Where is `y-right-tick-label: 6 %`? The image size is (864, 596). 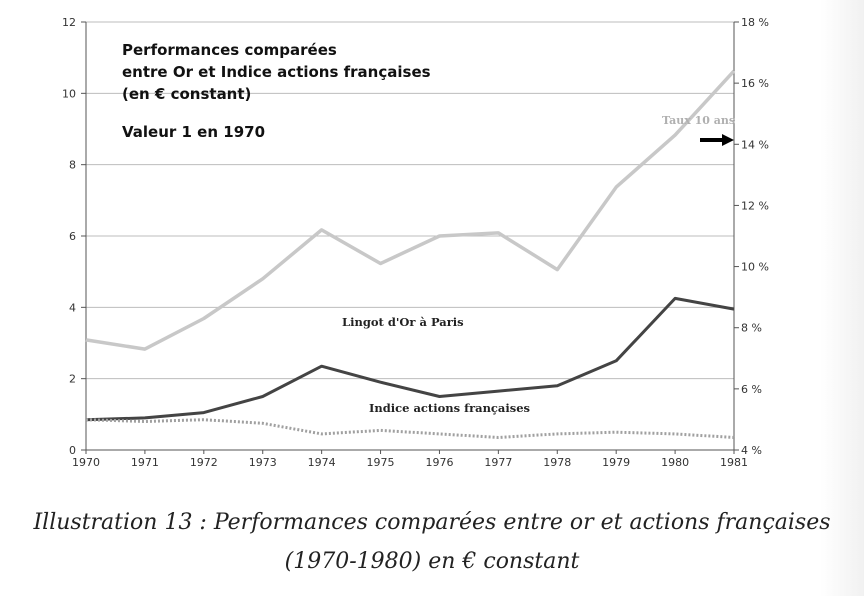 y-right-tick-label: 6 % is located at coordinates (751, 389).